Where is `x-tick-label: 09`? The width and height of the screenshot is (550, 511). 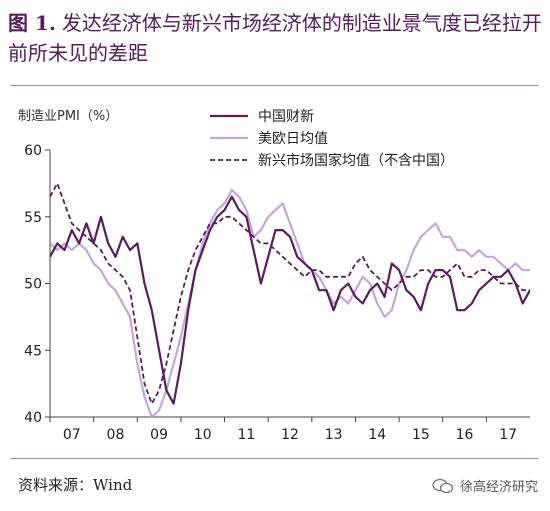 x-tick-label: 09 is located at coordinates (159, 435).